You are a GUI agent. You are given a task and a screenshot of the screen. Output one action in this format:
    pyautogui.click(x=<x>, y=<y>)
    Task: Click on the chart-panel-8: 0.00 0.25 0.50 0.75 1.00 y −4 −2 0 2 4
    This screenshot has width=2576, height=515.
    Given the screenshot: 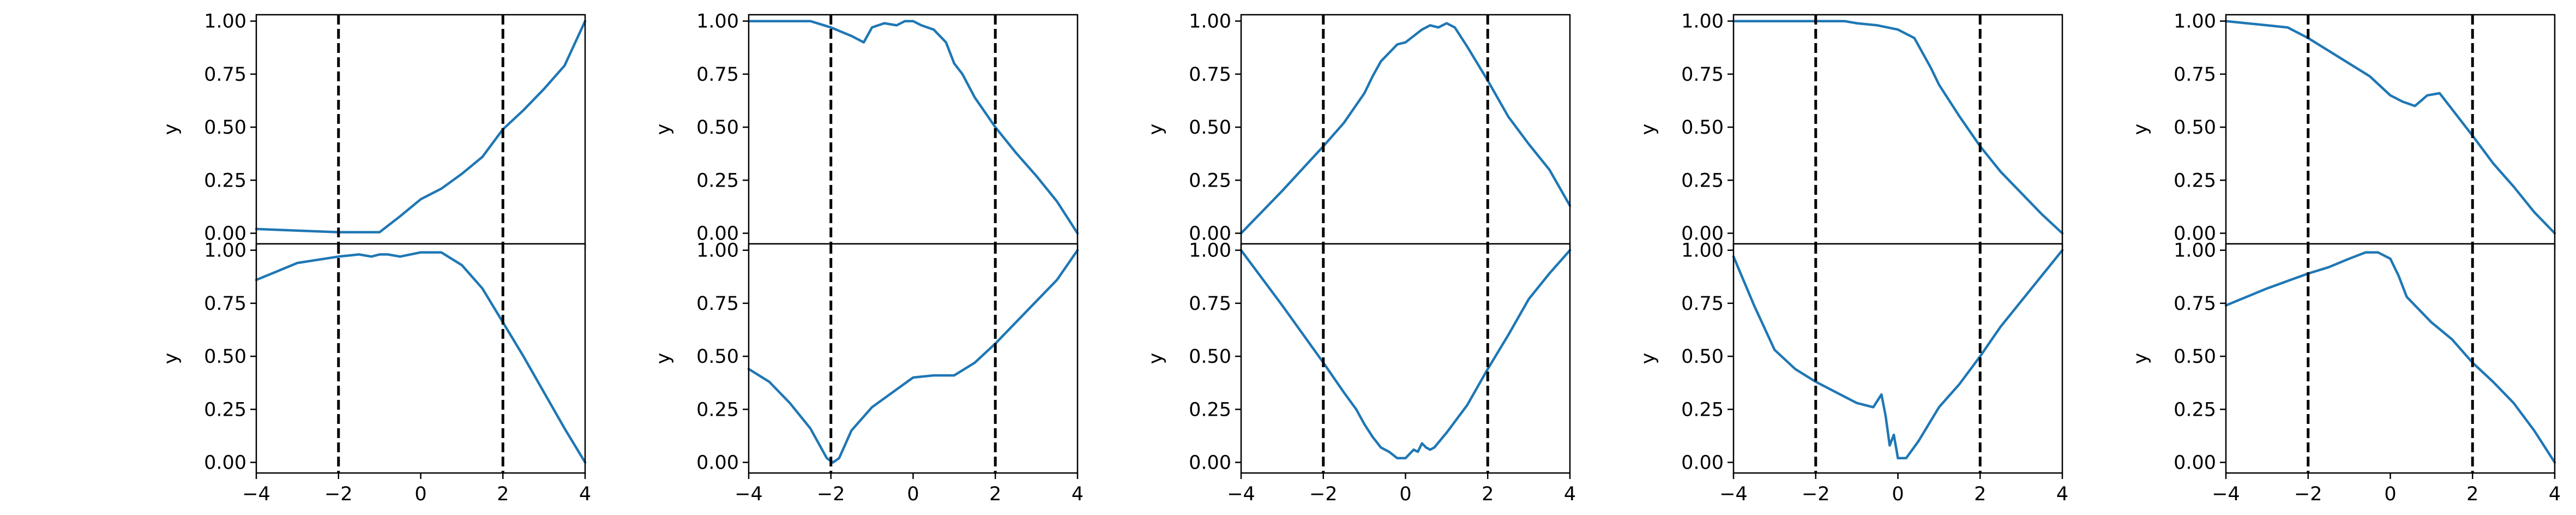 What is the action you would take?
    pyautogui.click(x=1360, y=372)
    